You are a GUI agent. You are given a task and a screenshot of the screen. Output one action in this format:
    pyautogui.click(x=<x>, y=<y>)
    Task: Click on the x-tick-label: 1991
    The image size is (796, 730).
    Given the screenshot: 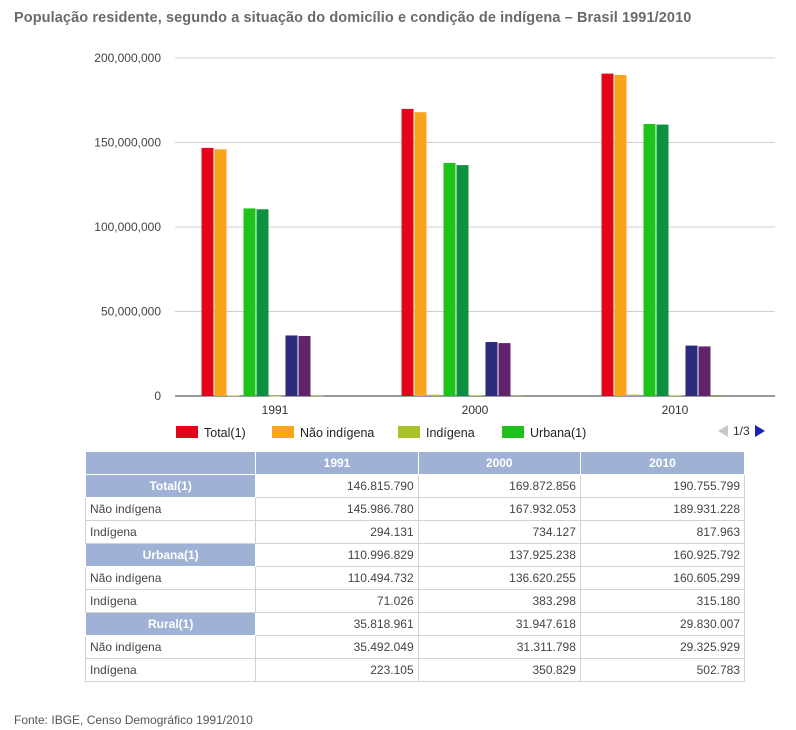 What is the action you would take?
    pyautogui.click(x=275, y=410)
    